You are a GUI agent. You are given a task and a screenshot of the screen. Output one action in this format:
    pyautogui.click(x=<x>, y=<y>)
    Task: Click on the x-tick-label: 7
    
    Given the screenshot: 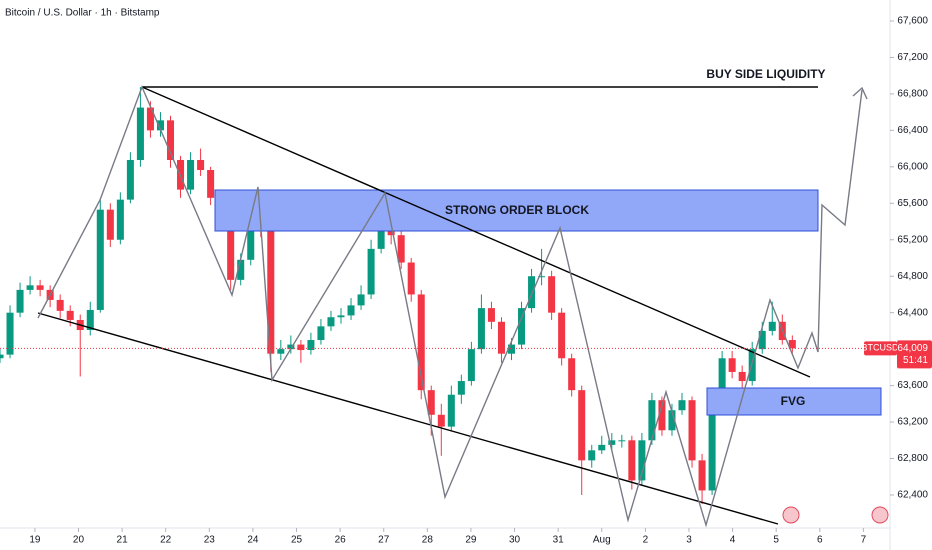 What is the action you would take?
    pyautogui.click(x=864, y=540)
    